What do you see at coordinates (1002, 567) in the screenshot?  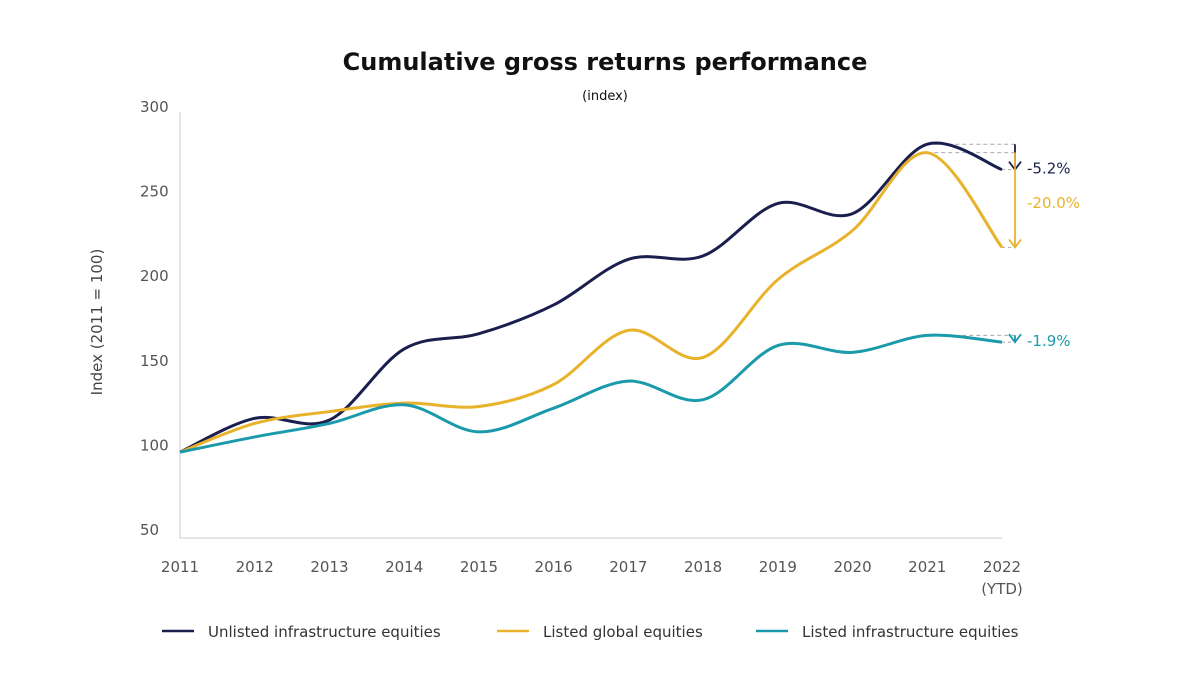 I see `x-tick-label: 2022` at bounding box center [1002, 567].